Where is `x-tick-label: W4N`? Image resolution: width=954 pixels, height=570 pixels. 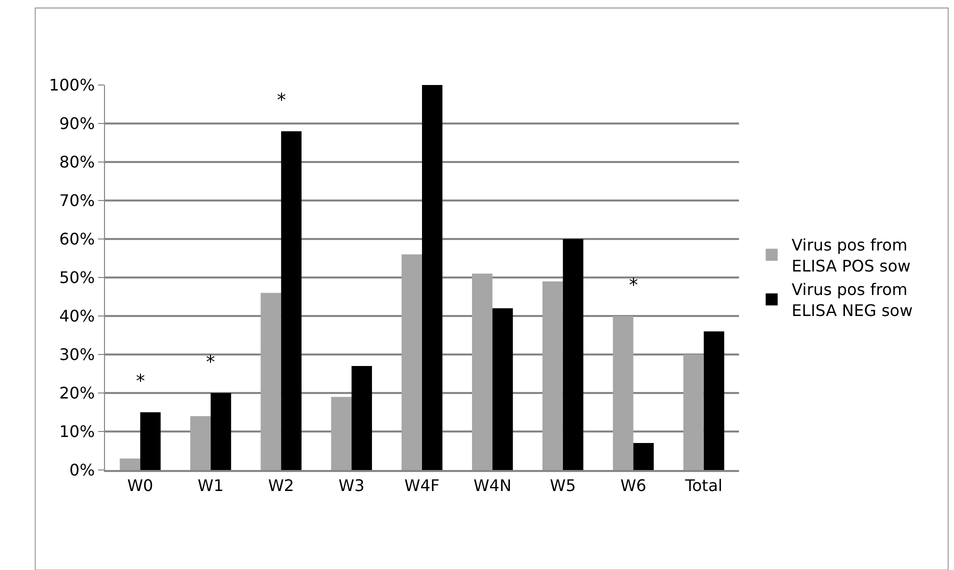 x-tick-label: W4N is located at coordinates (492, 486).